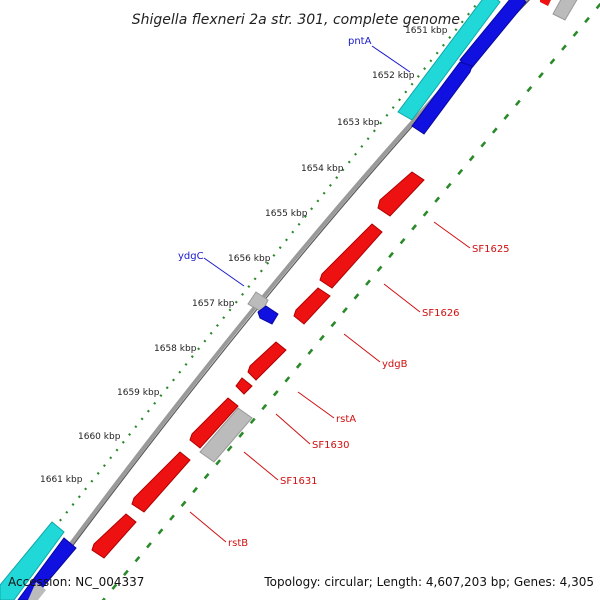 Image resolution: width=600 pixels, height=600 pixels. Describe the element at coordinates (322, 169) in the screenshot. I see `tick-label-1654: 1654 kbp` at that location.